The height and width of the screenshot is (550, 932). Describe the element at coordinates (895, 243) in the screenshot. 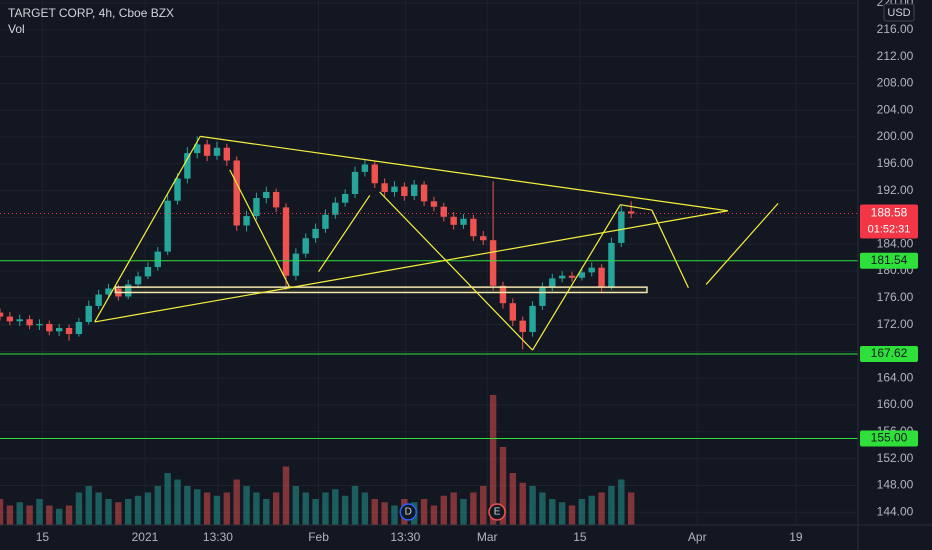

I see `y-tick-label: 184.00` at that location.